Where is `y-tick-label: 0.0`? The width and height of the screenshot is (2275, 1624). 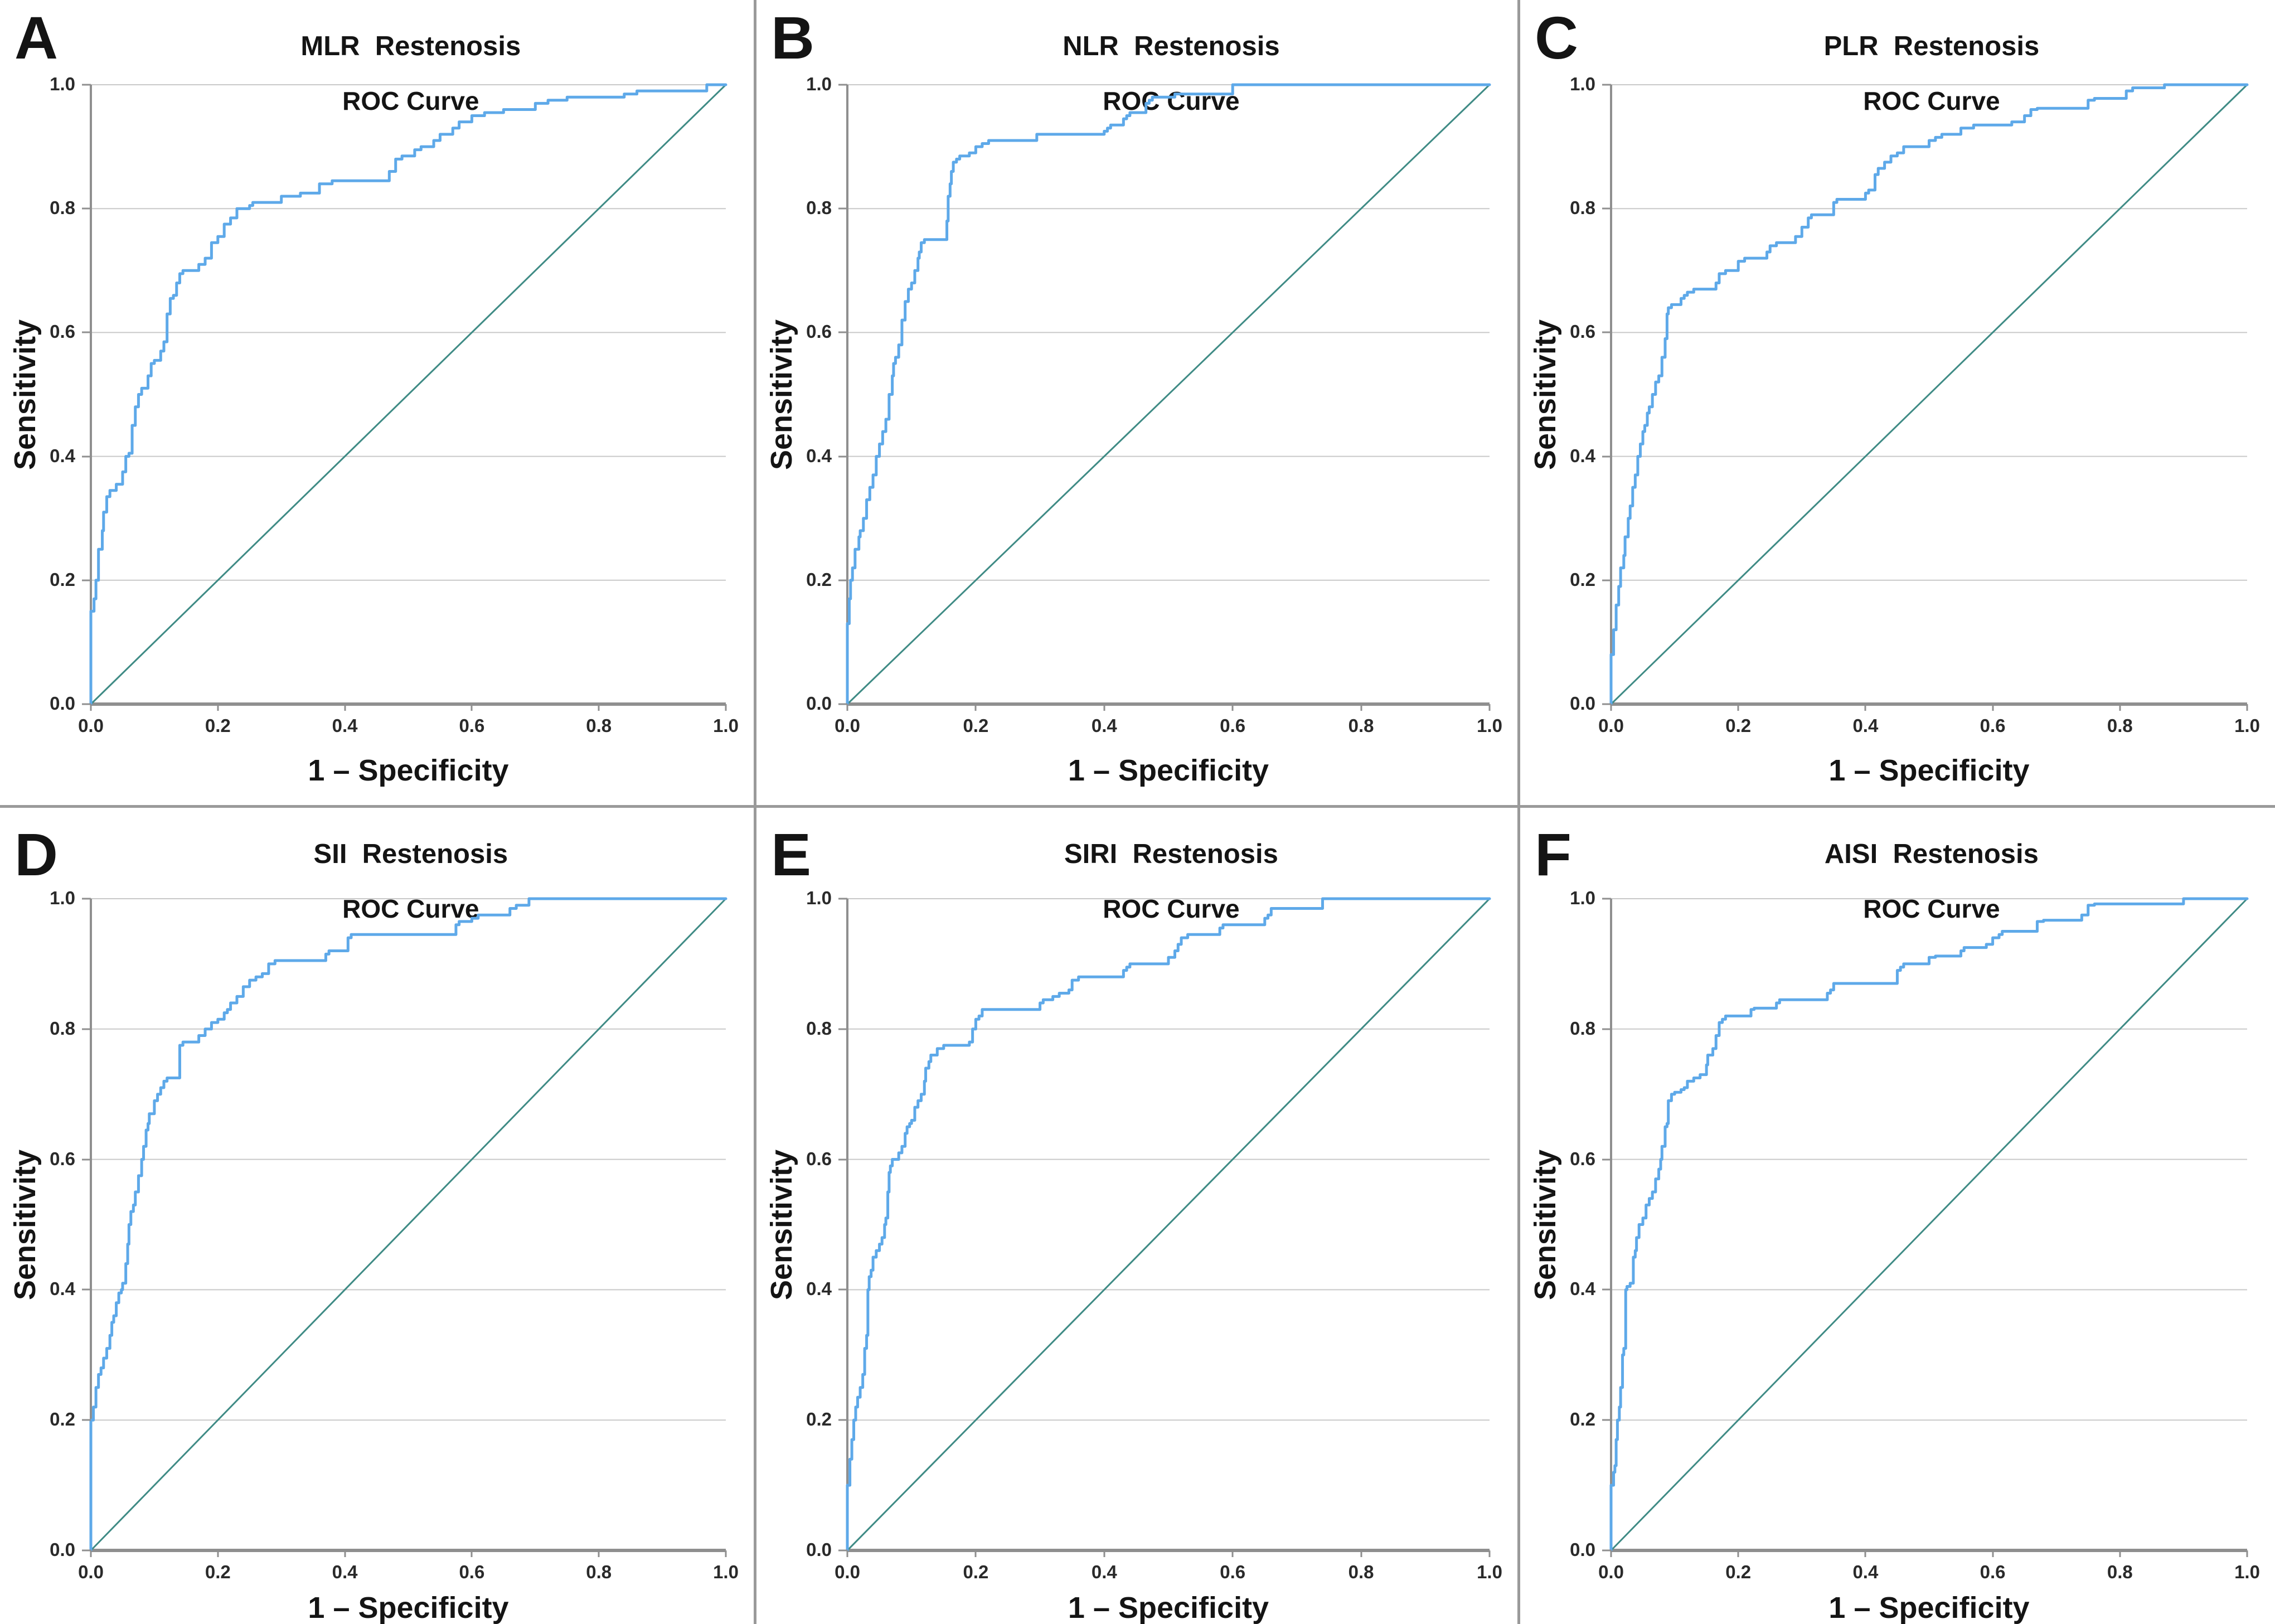 y-tick-label: 0.0 is located at coordinates (819, 703).